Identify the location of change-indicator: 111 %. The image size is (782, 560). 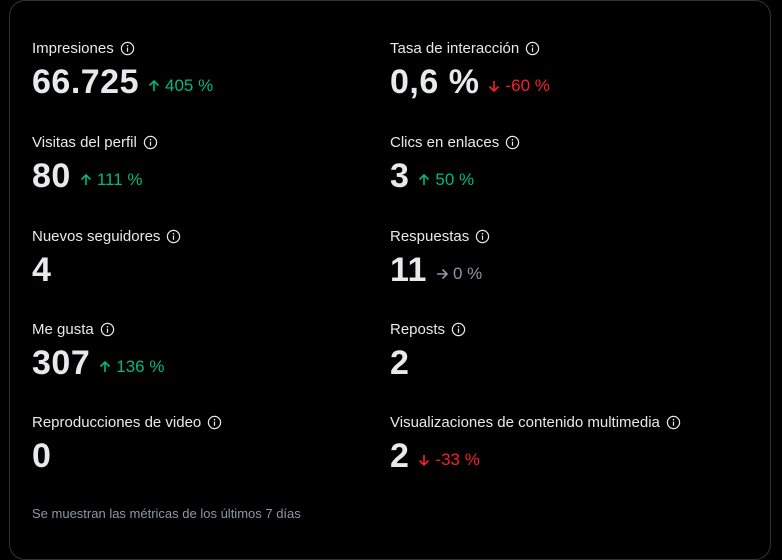
(111, 180).